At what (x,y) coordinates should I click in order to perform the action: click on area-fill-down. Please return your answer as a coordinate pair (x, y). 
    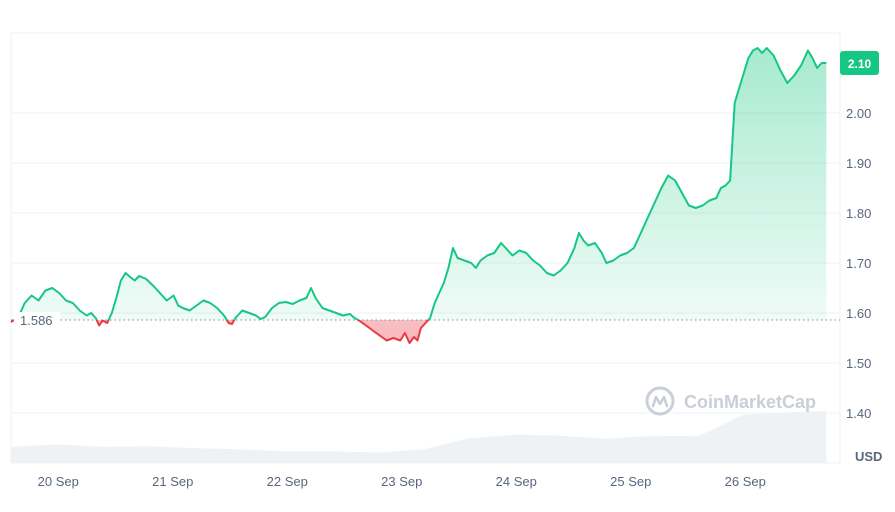
    Looking at the image, I should click on (419, 331).